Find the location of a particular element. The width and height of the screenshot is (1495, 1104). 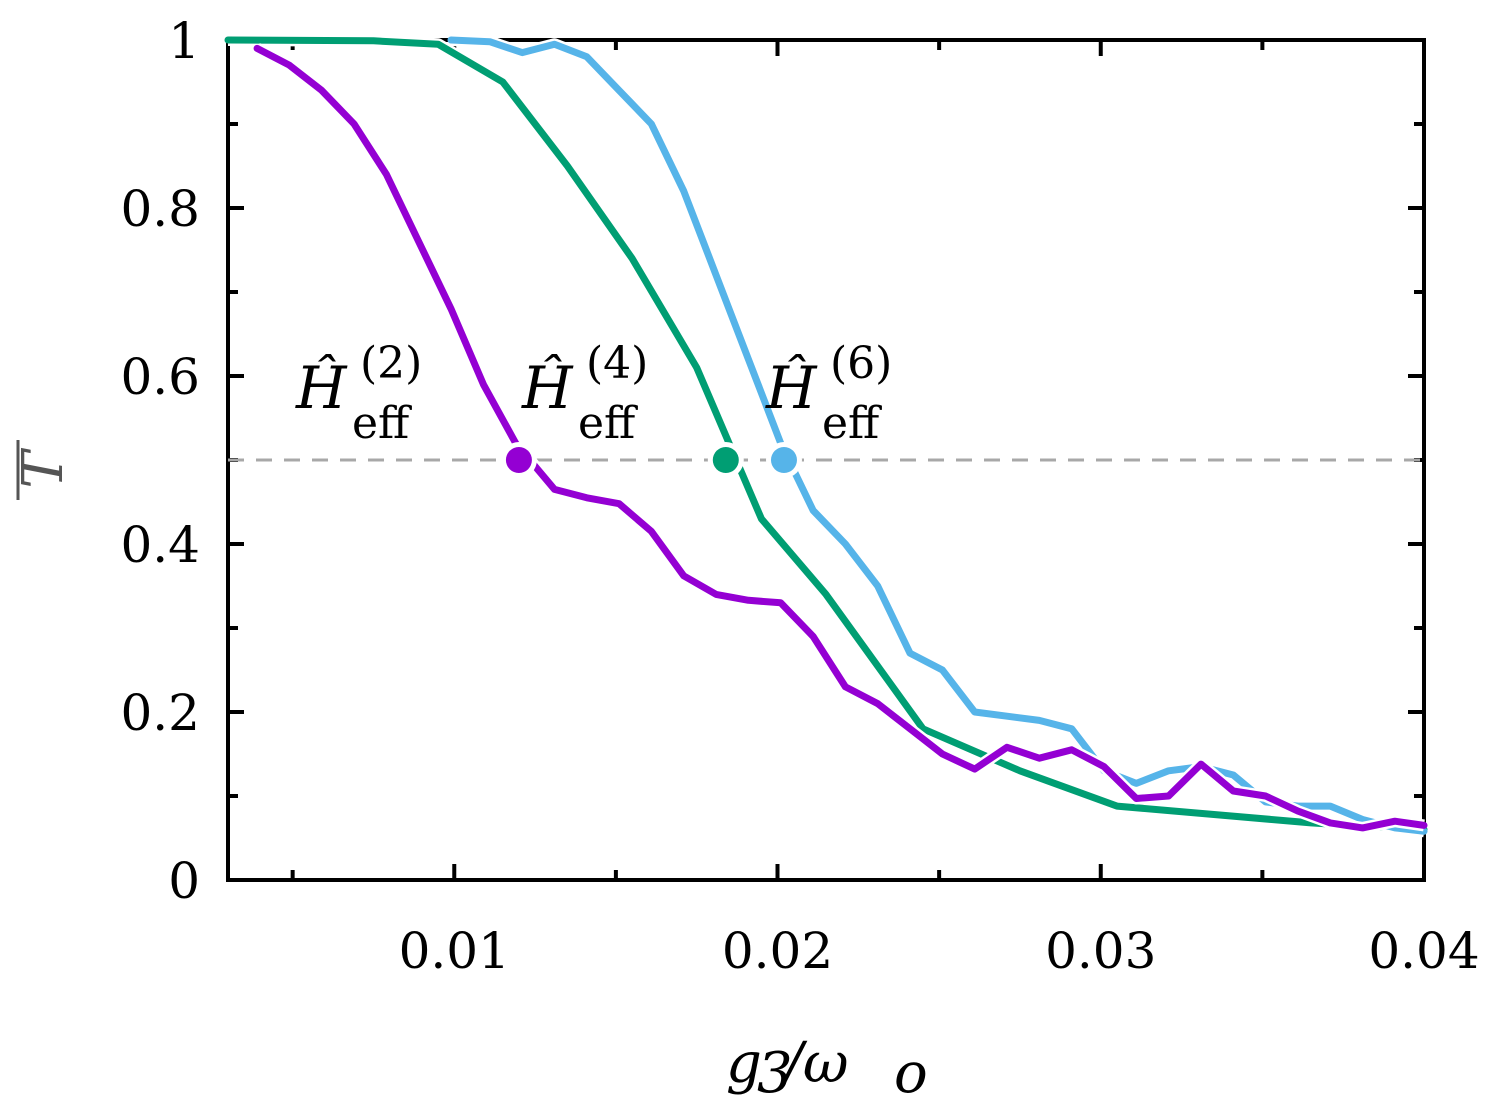

annotation-superscript: (6) is located at coordinates (861, 363).